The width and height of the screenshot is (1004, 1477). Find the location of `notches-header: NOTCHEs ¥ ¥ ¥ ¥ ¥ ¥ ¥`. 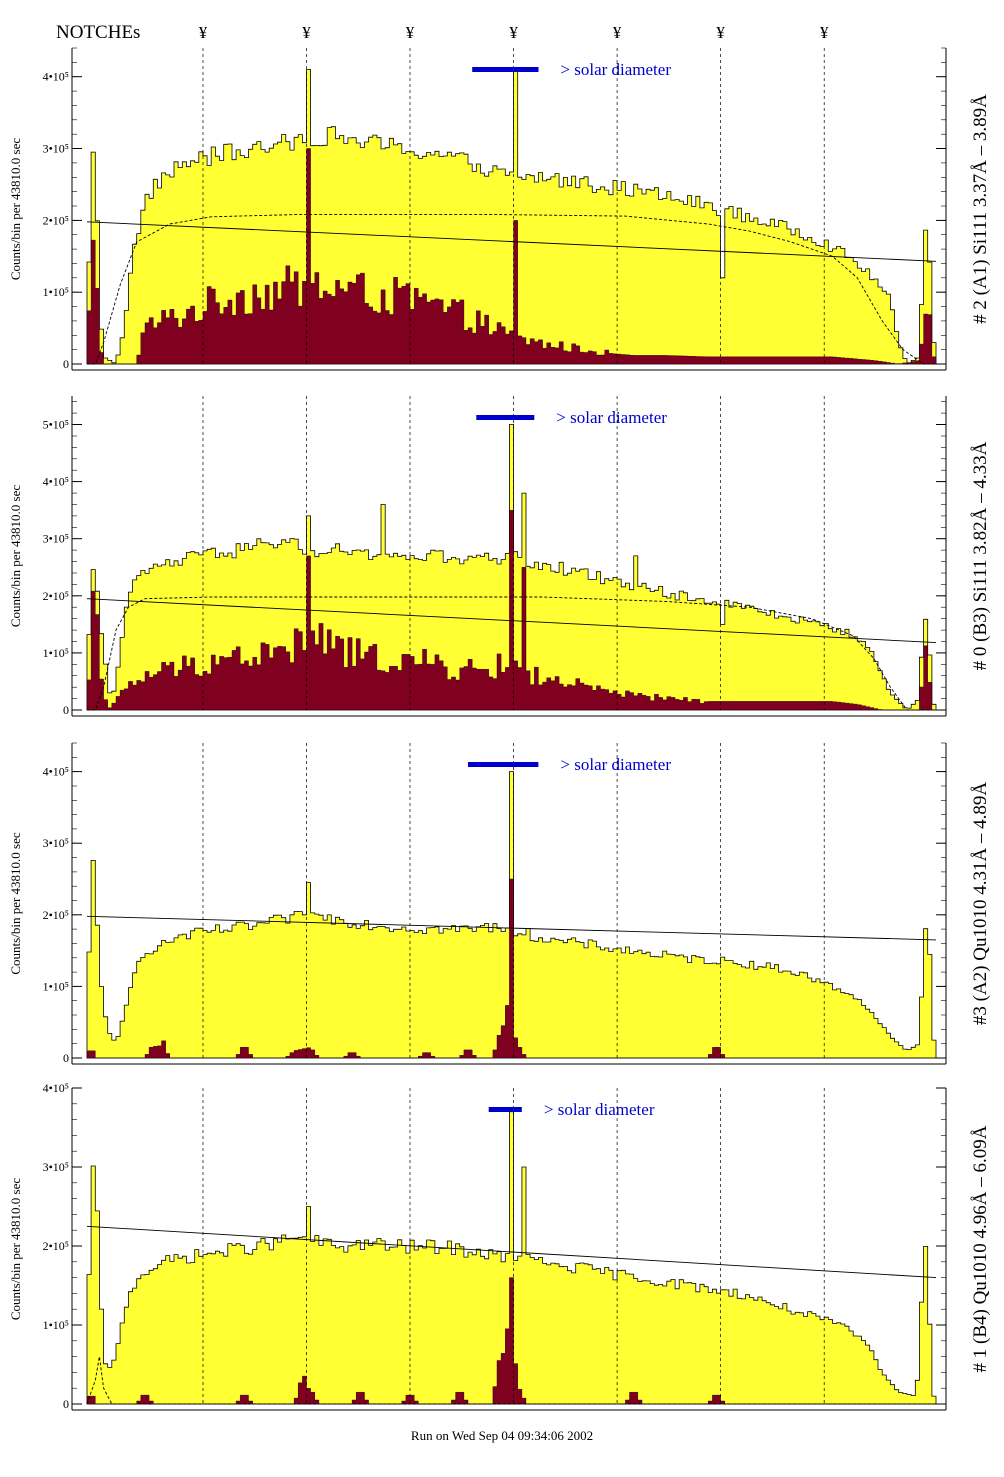

notches-header: NOTCHEs ¥ ¥ ¥ ¥ ¥ ¥ ¥ is located at coordinates (442, 32).